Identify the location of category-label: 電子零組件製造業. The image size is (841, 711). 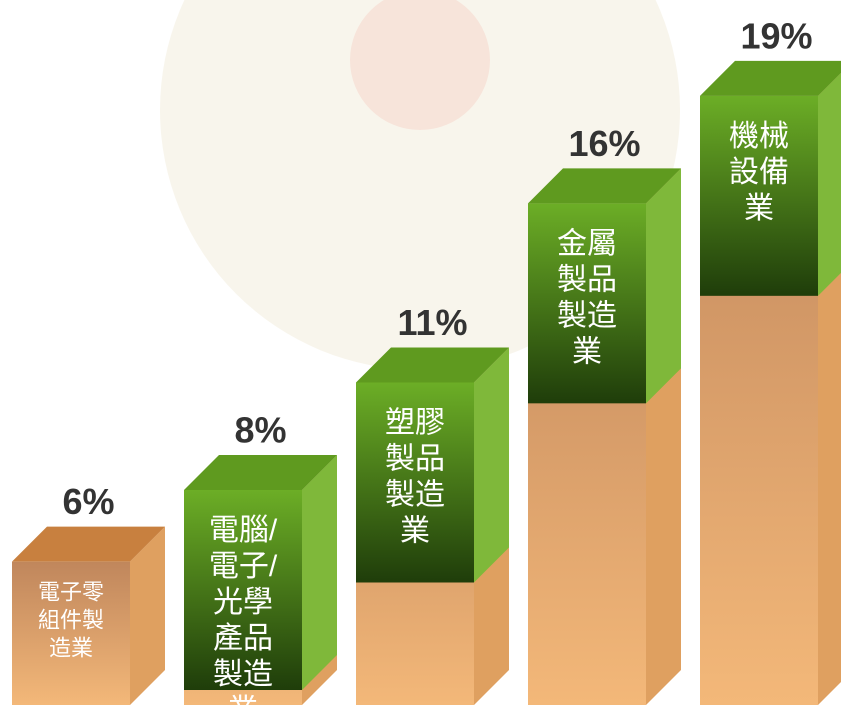
(71, 619).